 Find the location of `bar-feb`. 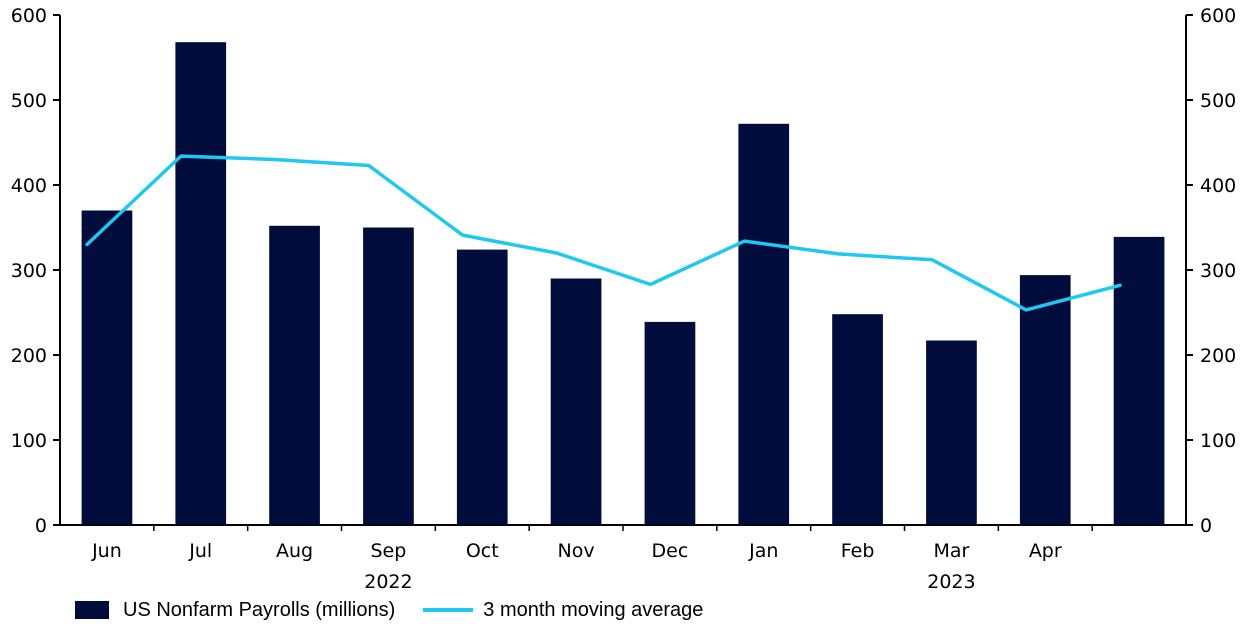

bar-feb is located at coordinates (857, 419).